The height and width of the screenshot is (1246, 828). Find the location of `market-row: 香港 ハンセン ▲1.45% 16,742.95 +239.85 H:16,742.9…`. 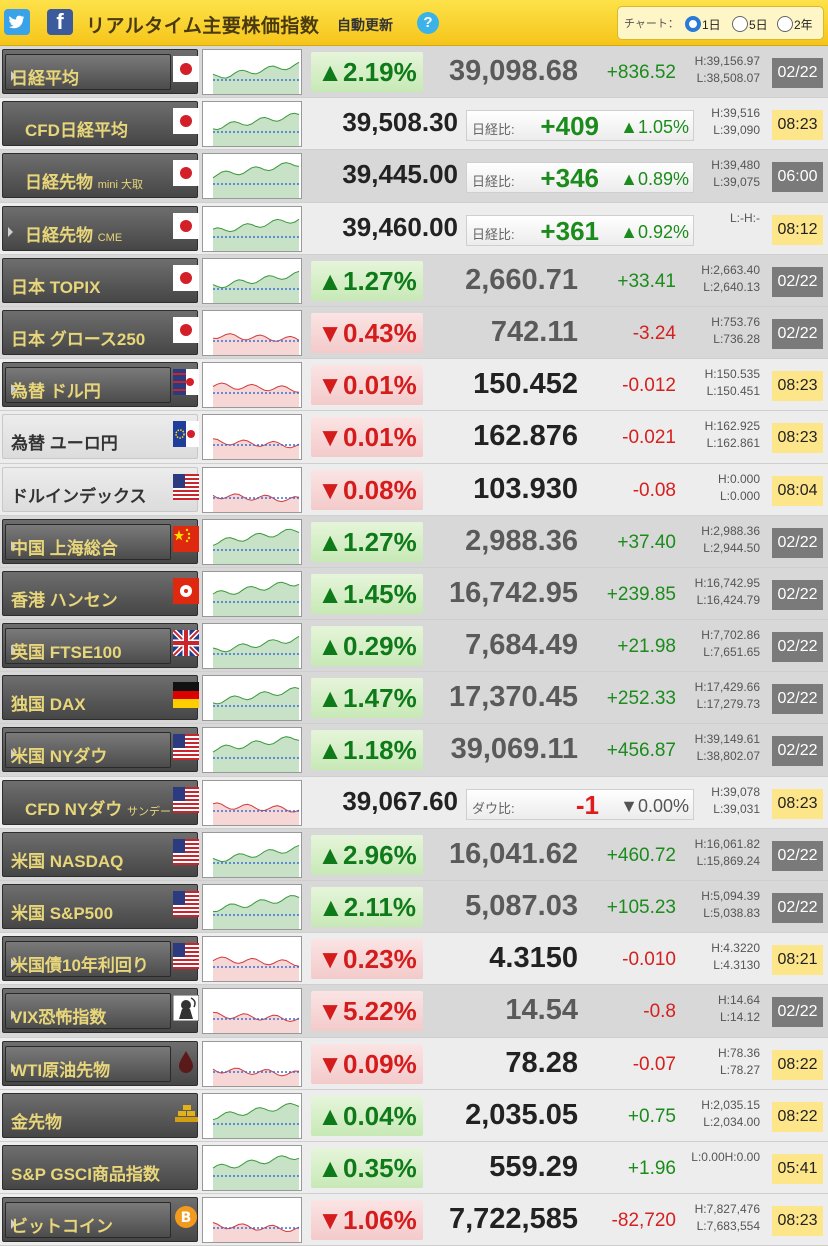

market-row: 香港 ハンセン ▲1.45% 16,742.95 +239.85 H:16,742.9… is located at coordinates (414, 594).